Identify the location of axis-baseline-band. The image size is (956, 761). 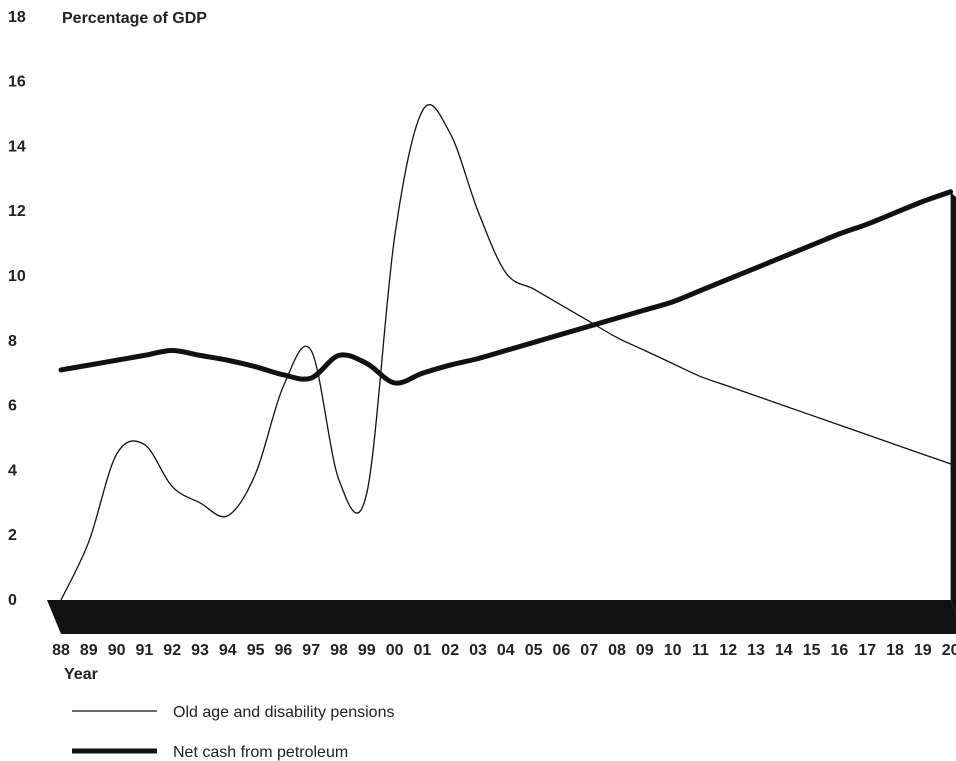
(501, 617).